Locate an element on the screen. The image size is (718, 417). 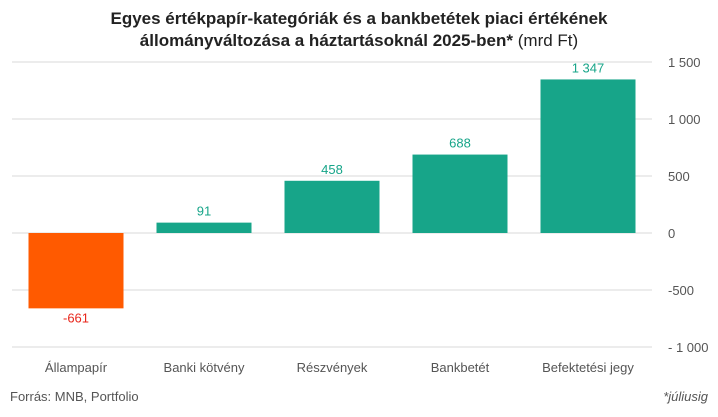
data-label: 688 is located at coordinates (460, 143).